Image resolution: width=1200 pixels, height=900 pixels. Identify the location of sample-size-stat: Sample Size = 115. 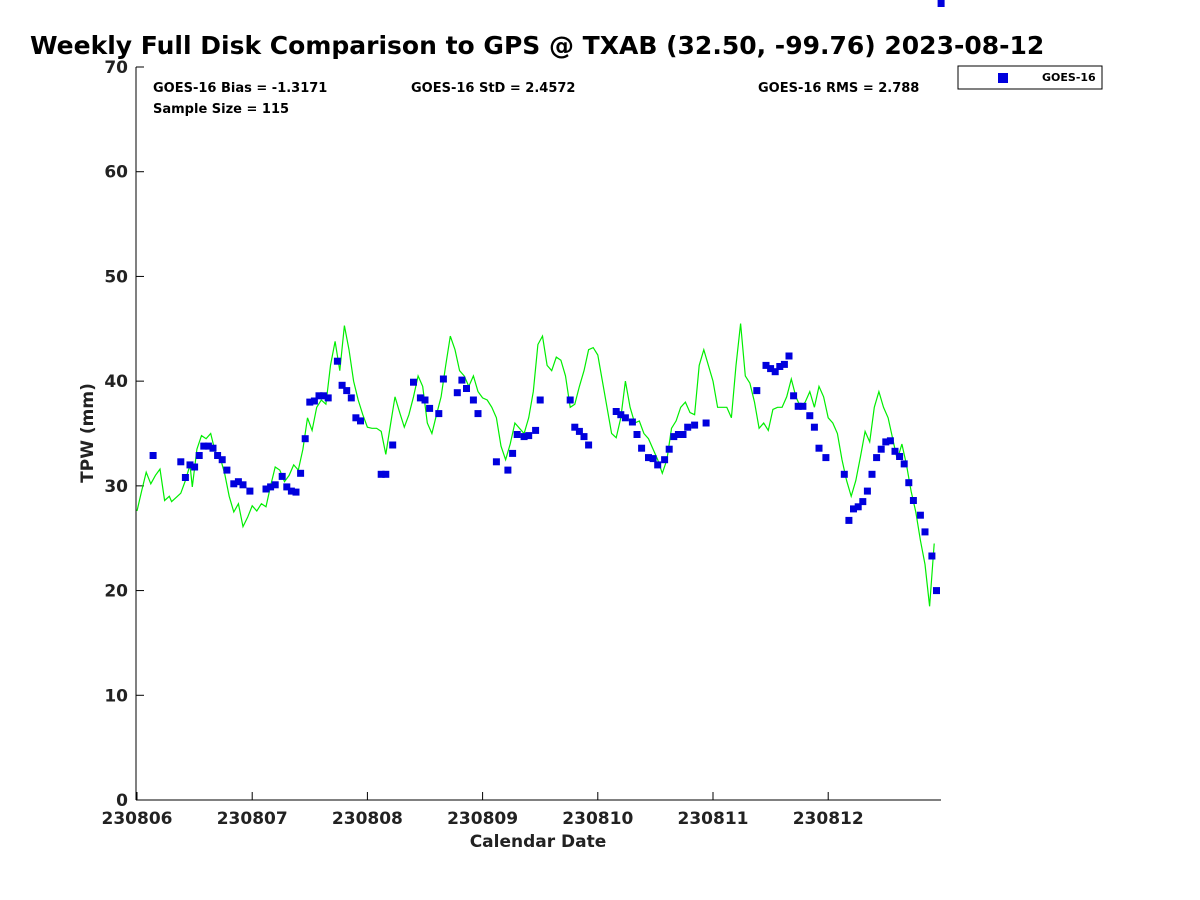
(221, 109).